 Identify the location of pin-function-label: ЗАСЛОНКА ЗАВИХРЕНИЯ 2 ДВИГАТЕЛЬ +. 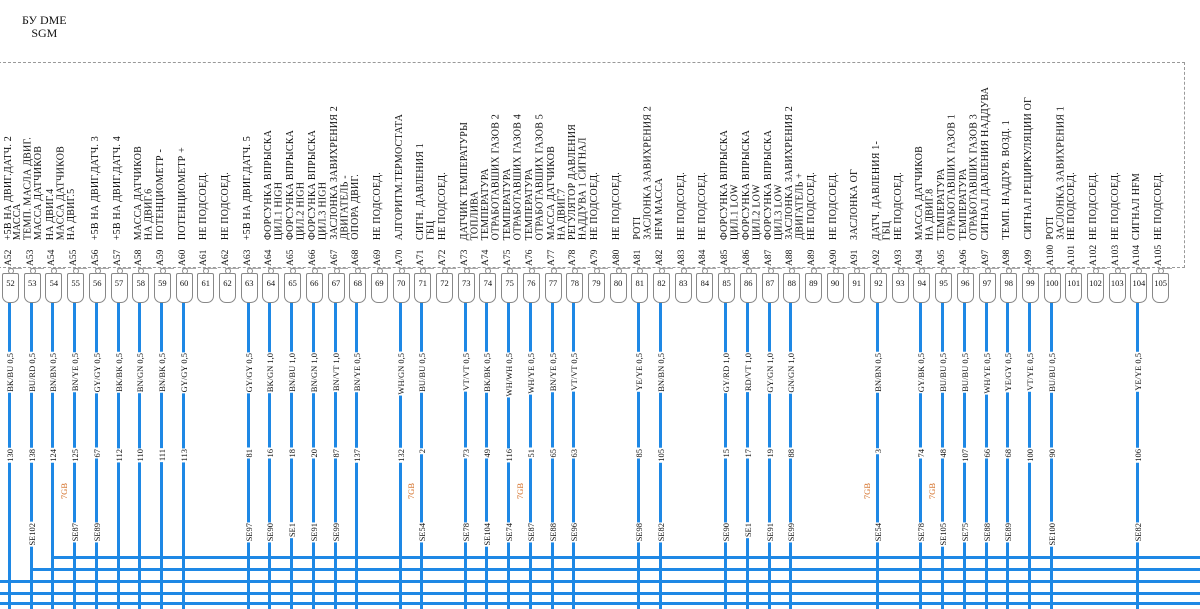
(795, 173).